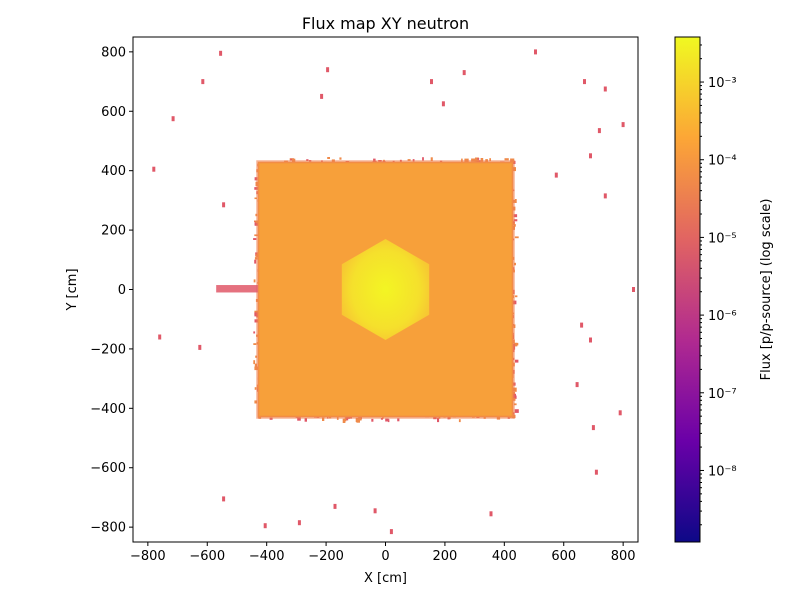 The width and height of the screenshot is (800, 600). I want to click on x-tick-label: −800, so click(148, 556).